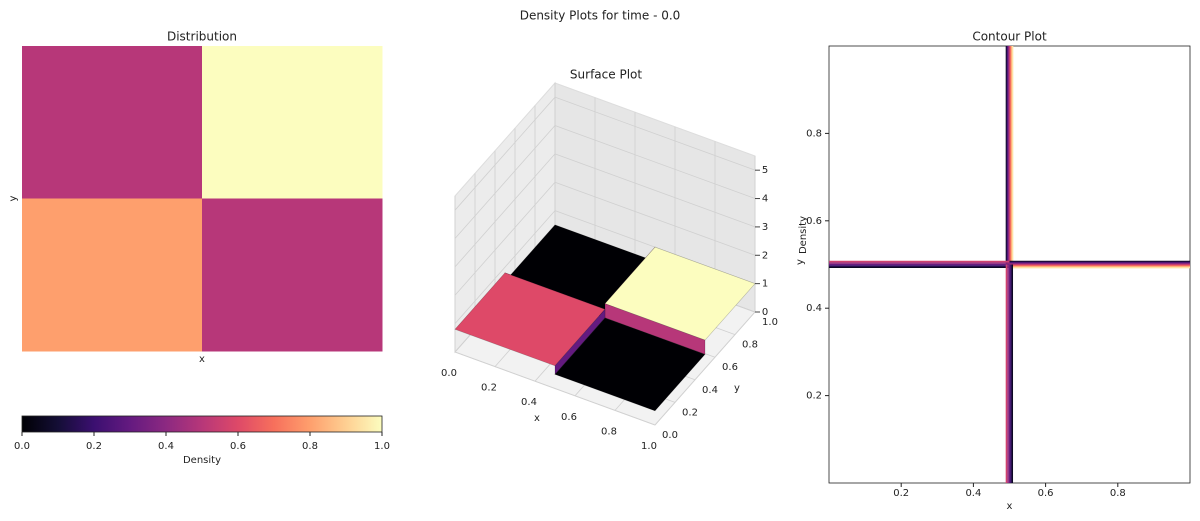 The height and width of the screenshot is (521, 1200). Describe the element at coordinates (22, 446) in the screenshot. I see `colorbar-tick-label: 0.0` at that location.